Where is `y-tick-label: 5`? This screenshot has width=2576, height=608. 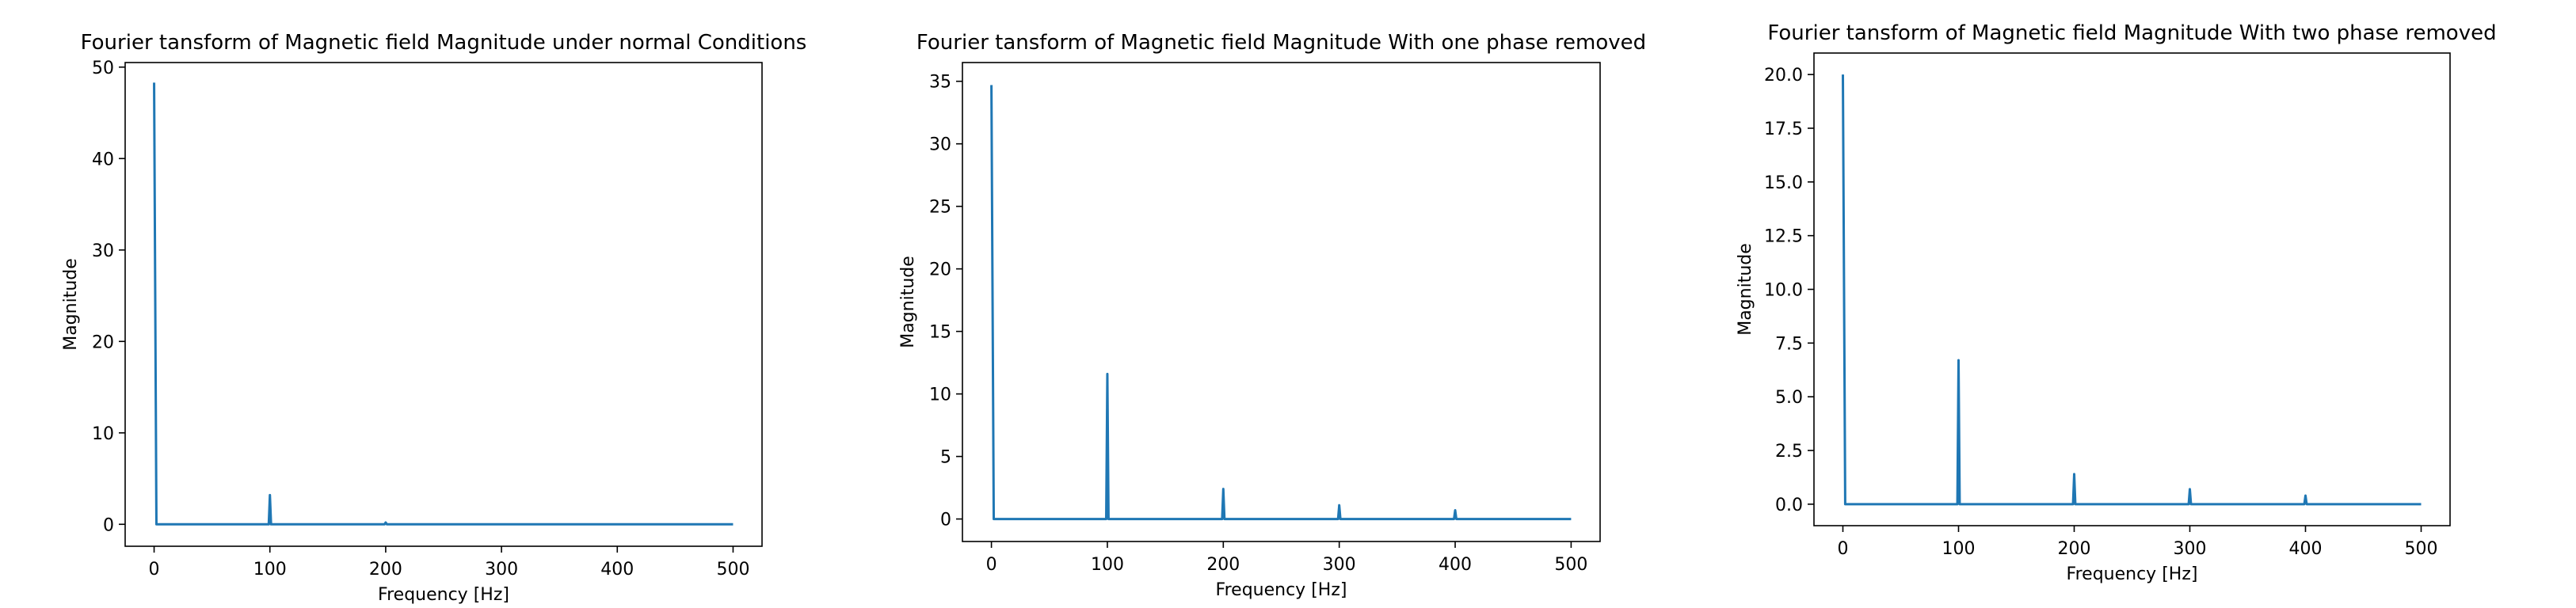 y-tick-label: 5 is located at coordinates (946, 458).